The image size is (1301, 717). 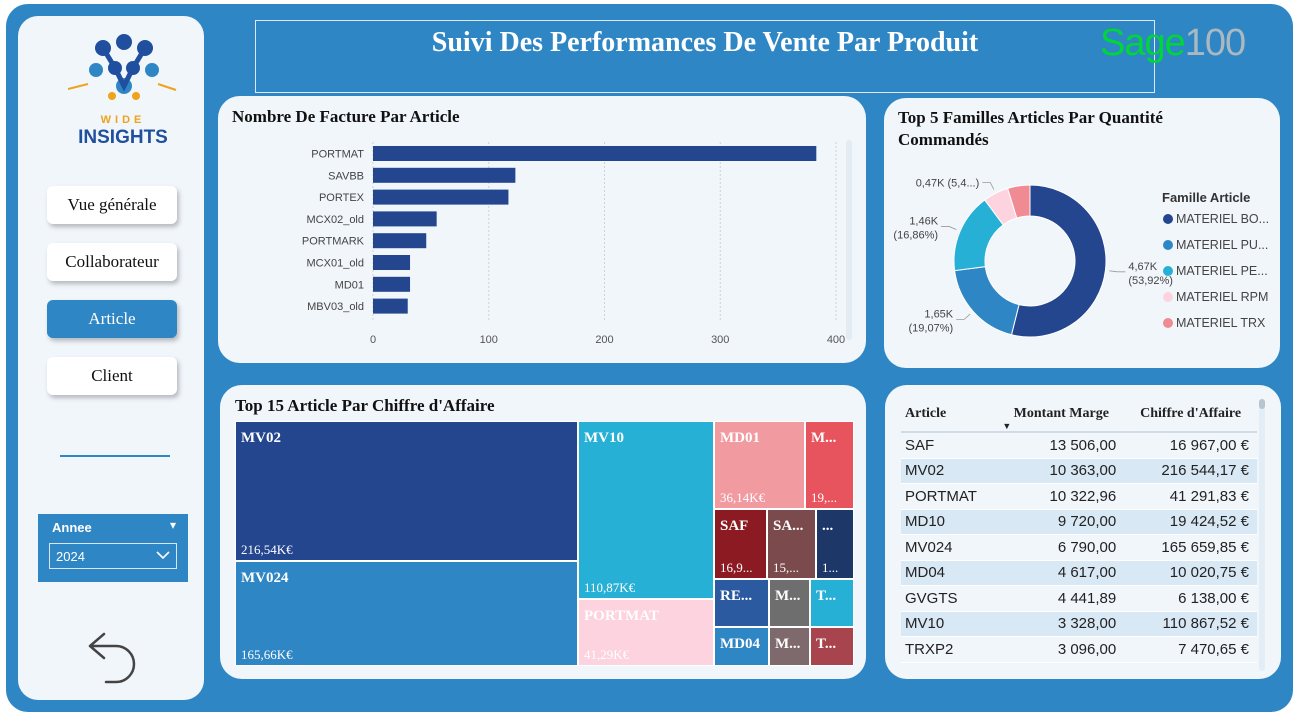 I want to click on legend-entry: MATERIEL RPM, so click(x=1222, y=297).